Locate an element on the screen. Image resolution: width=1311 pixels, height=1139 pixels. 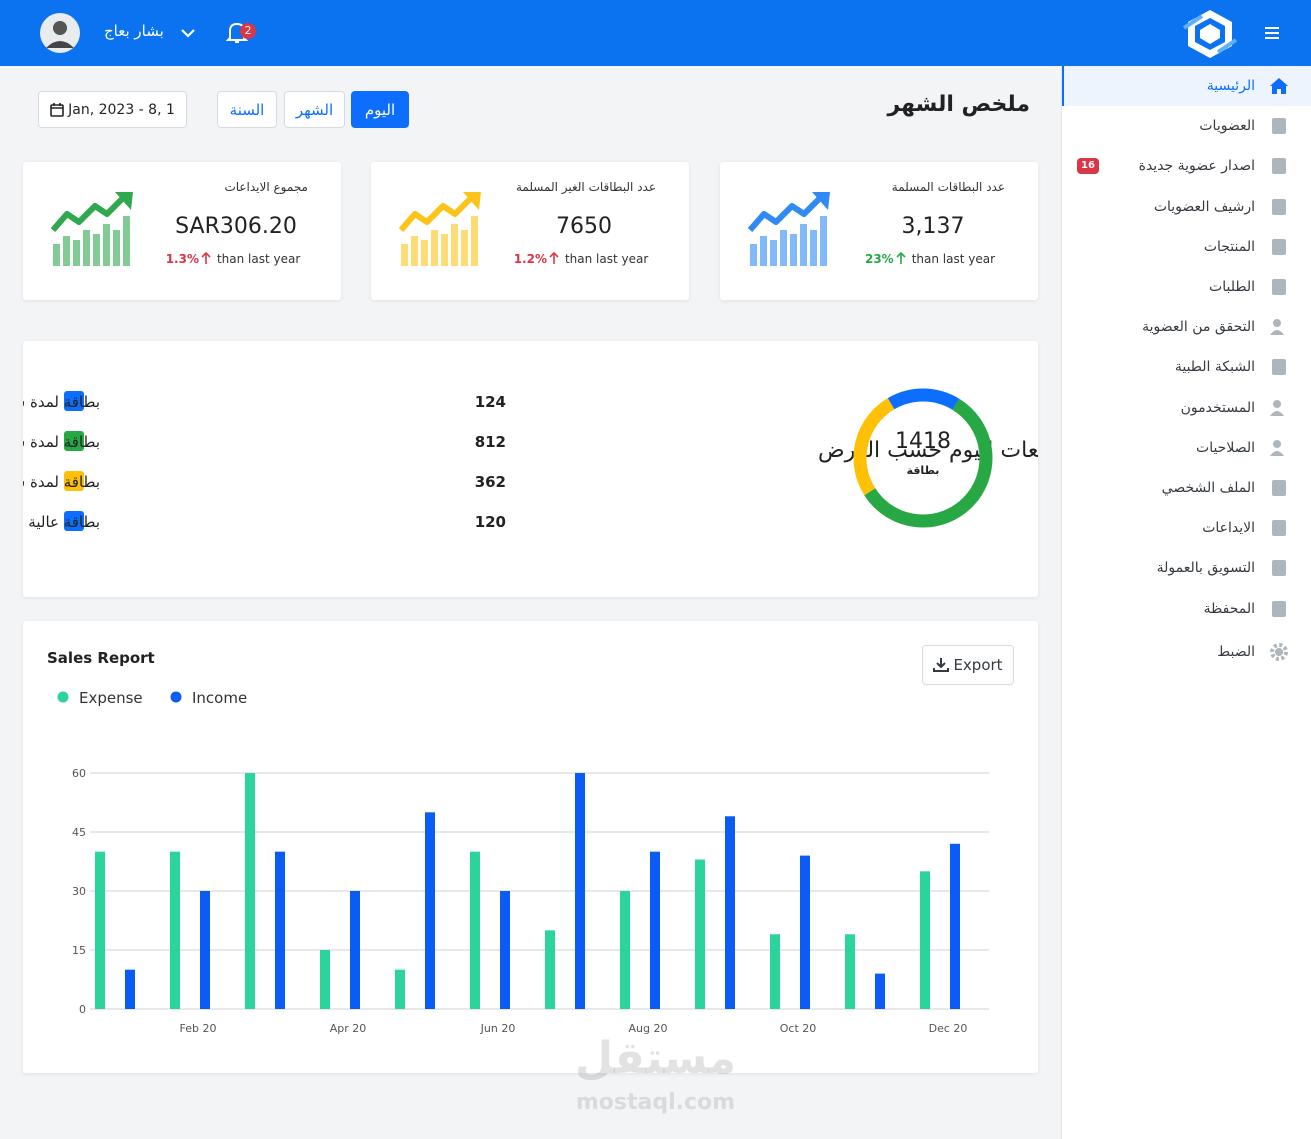
sidebar-item: التحقق من العضوية is located at coordinates (1198, 327).